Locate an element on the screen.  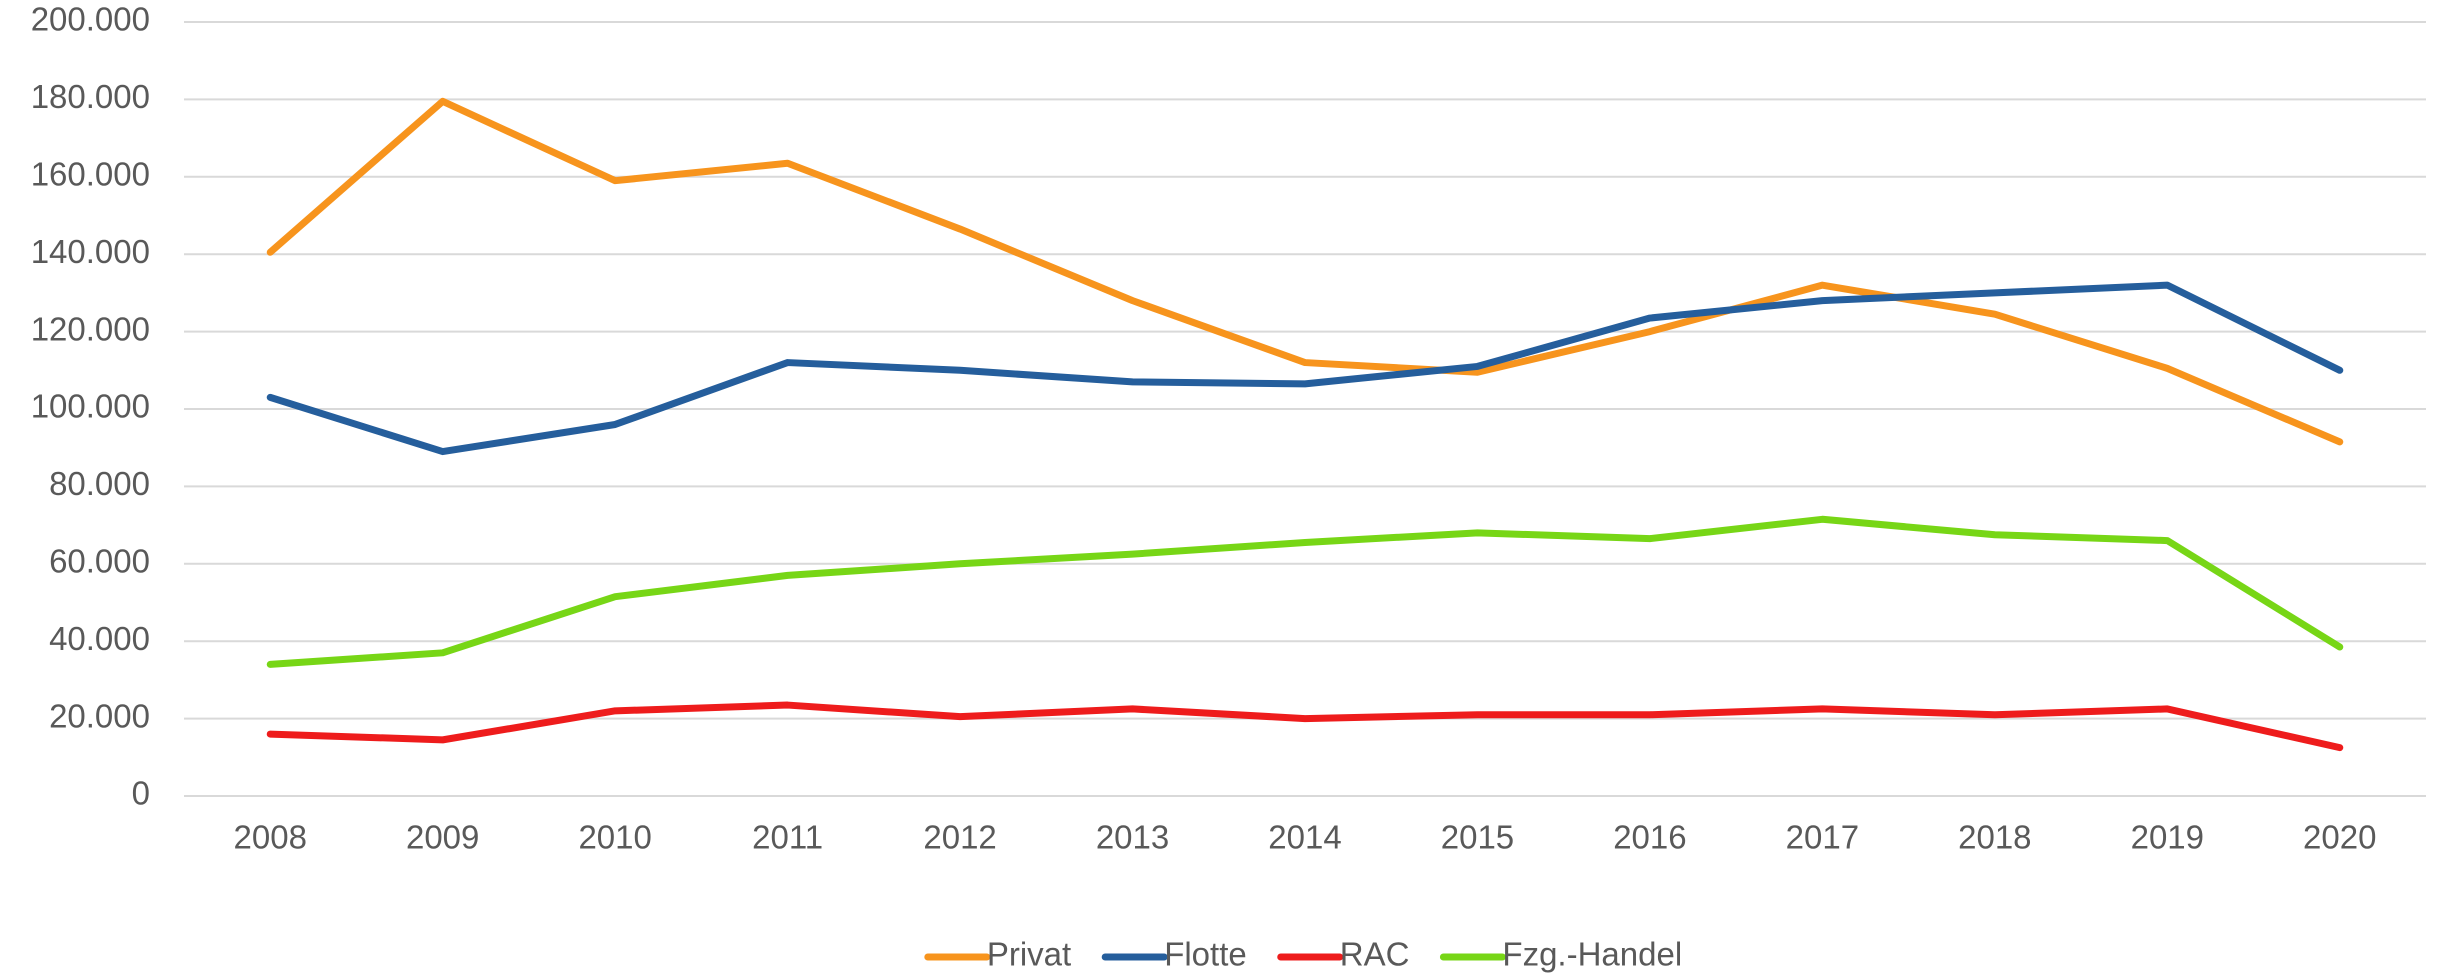
legend-label: Privat is located at coordinates (1029, 954).